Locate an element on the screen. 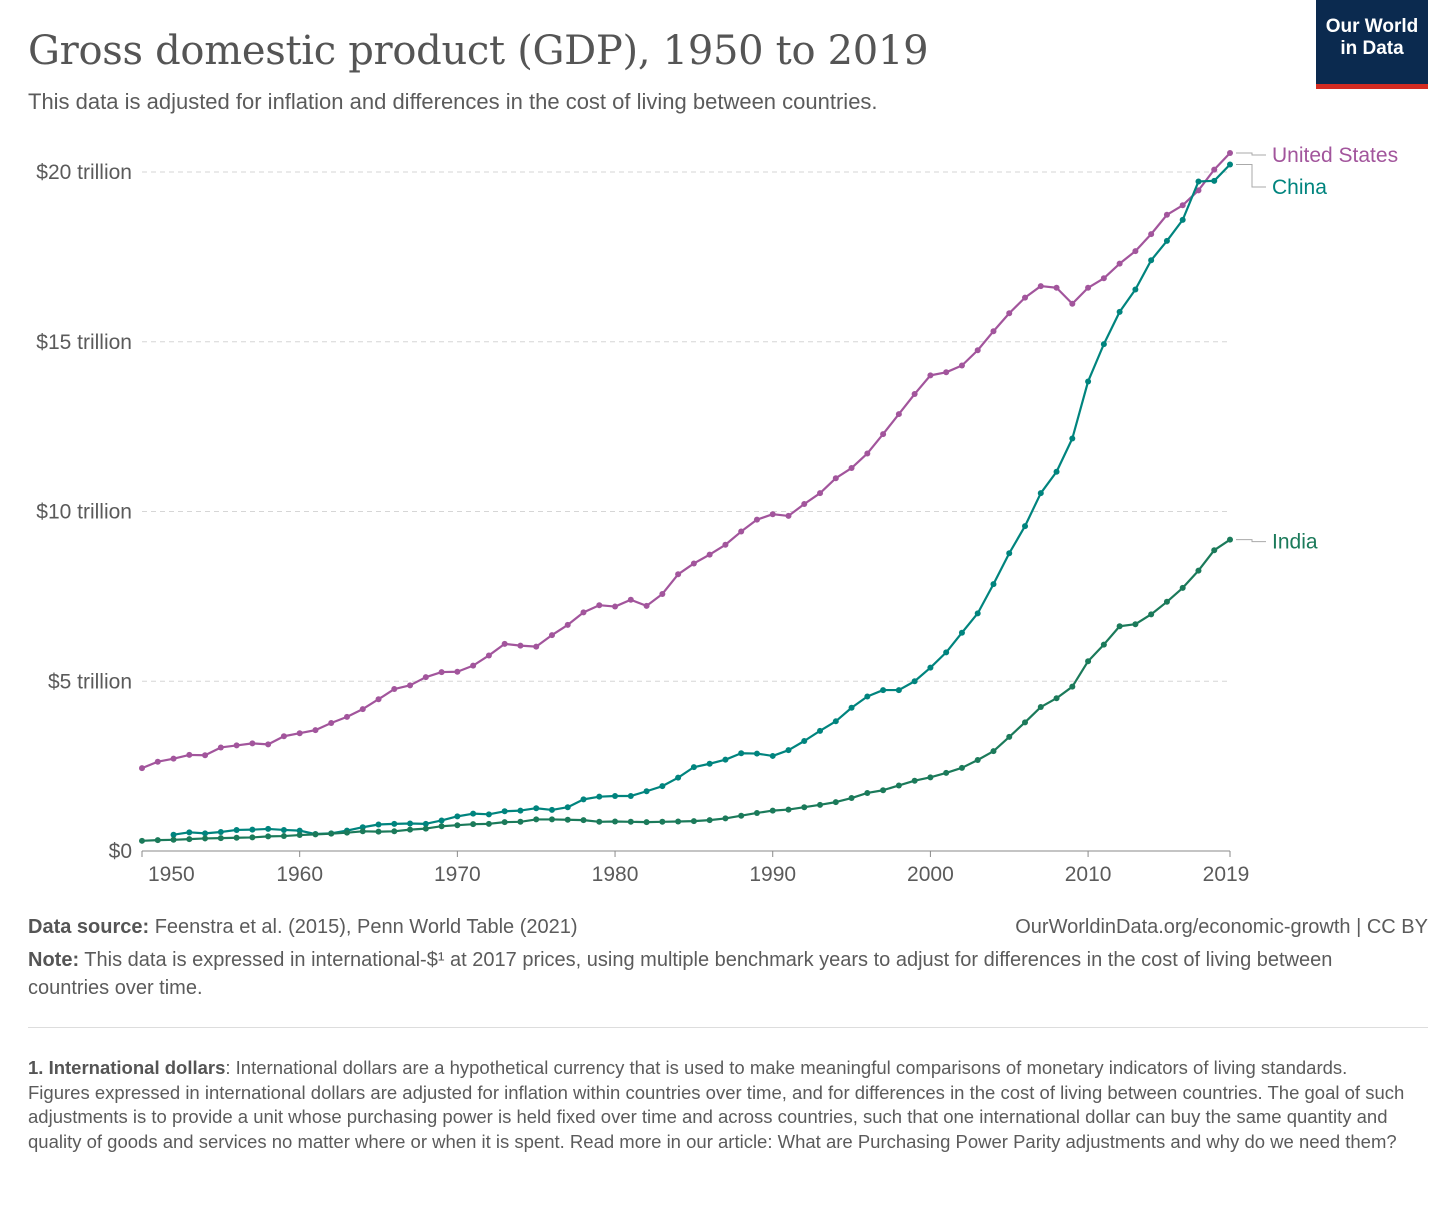  our-world-in-data-logo: Our World in Data is located at coordinates (1372, 44).